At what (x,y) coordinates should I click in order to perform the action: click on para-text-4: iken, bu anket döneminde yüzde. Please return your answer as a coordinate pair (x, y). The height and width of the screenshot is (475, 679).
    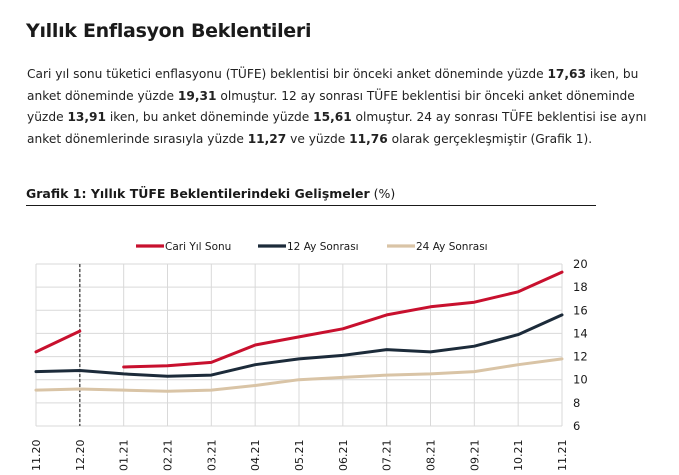
    Looking at the image, I should click on (210, 117).